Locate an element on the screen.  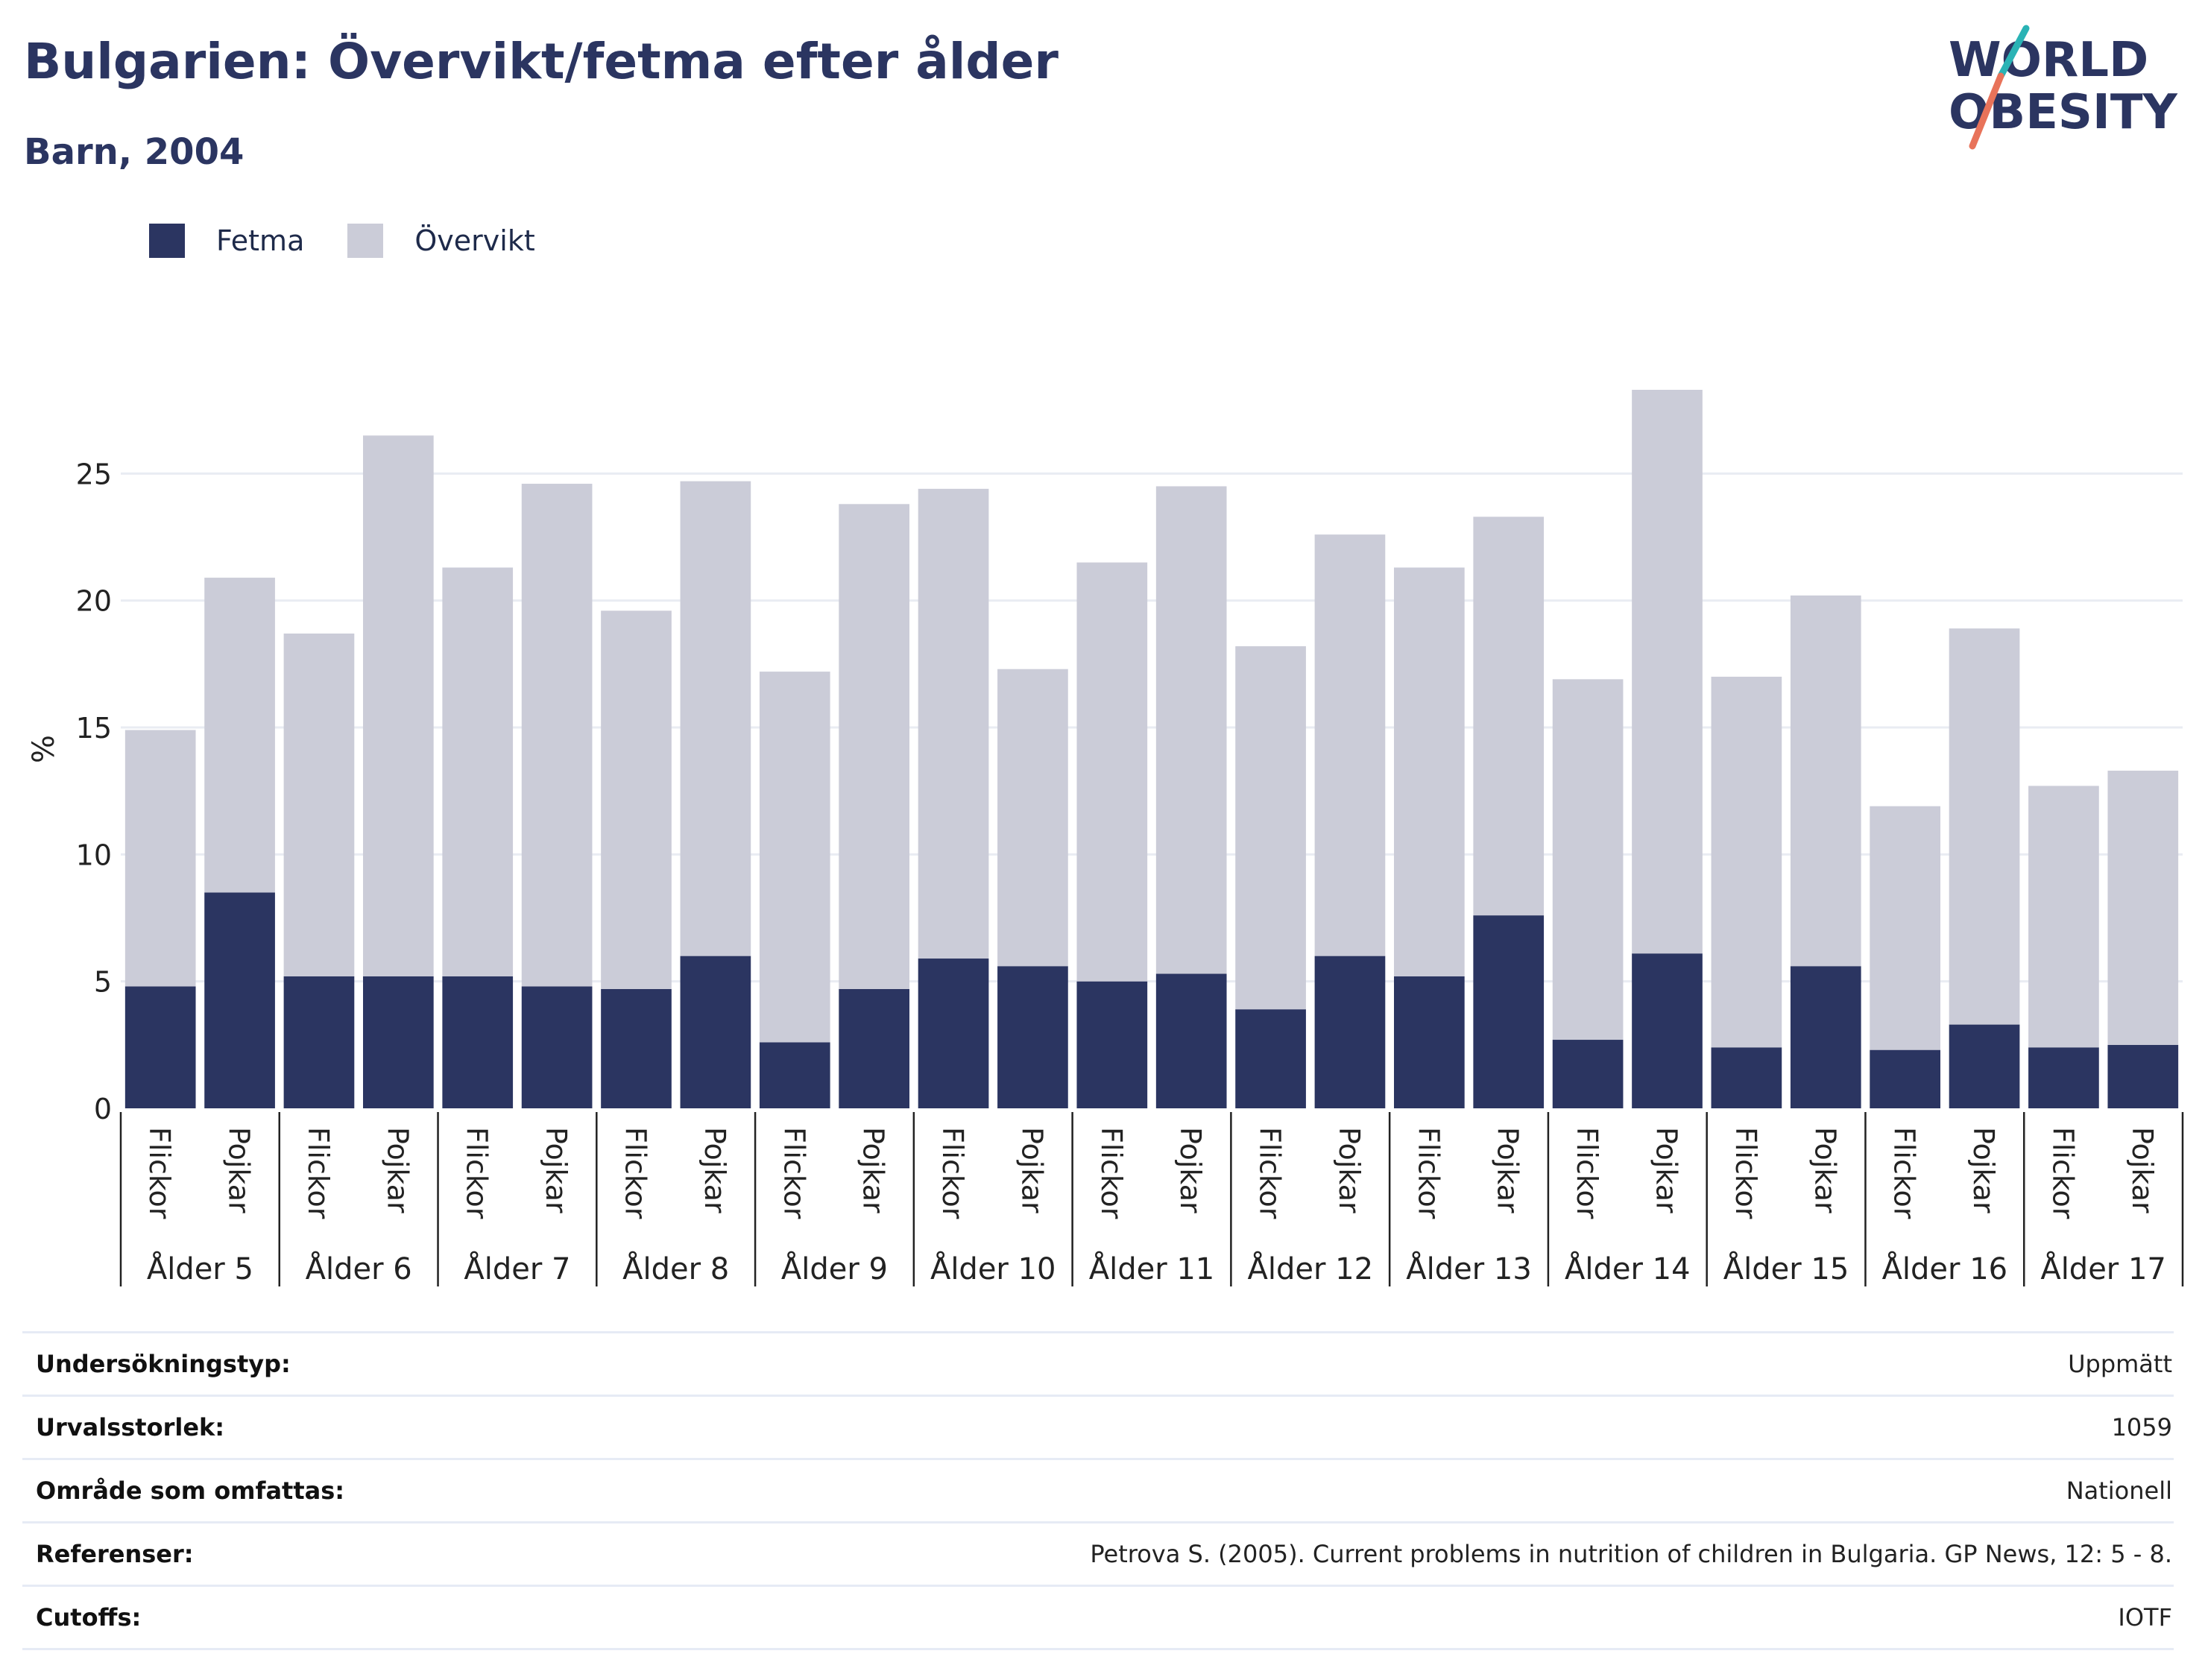
x-group-label: Ålder 6 is located at coordinates (359, 1268).